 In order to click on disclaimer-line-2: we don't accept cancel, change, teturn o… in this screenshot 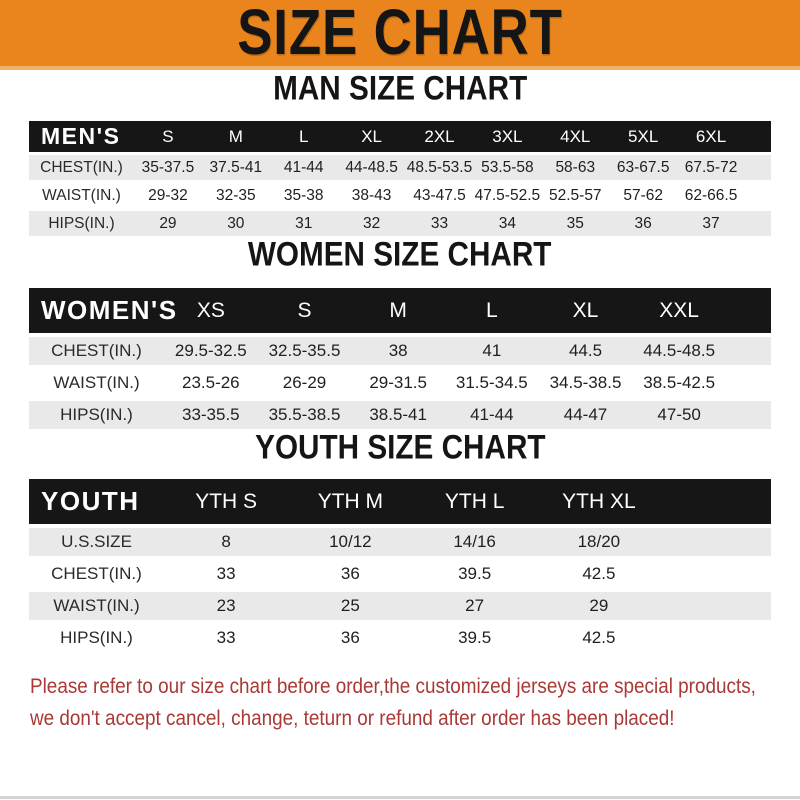, I will do `click(352, 718)`.